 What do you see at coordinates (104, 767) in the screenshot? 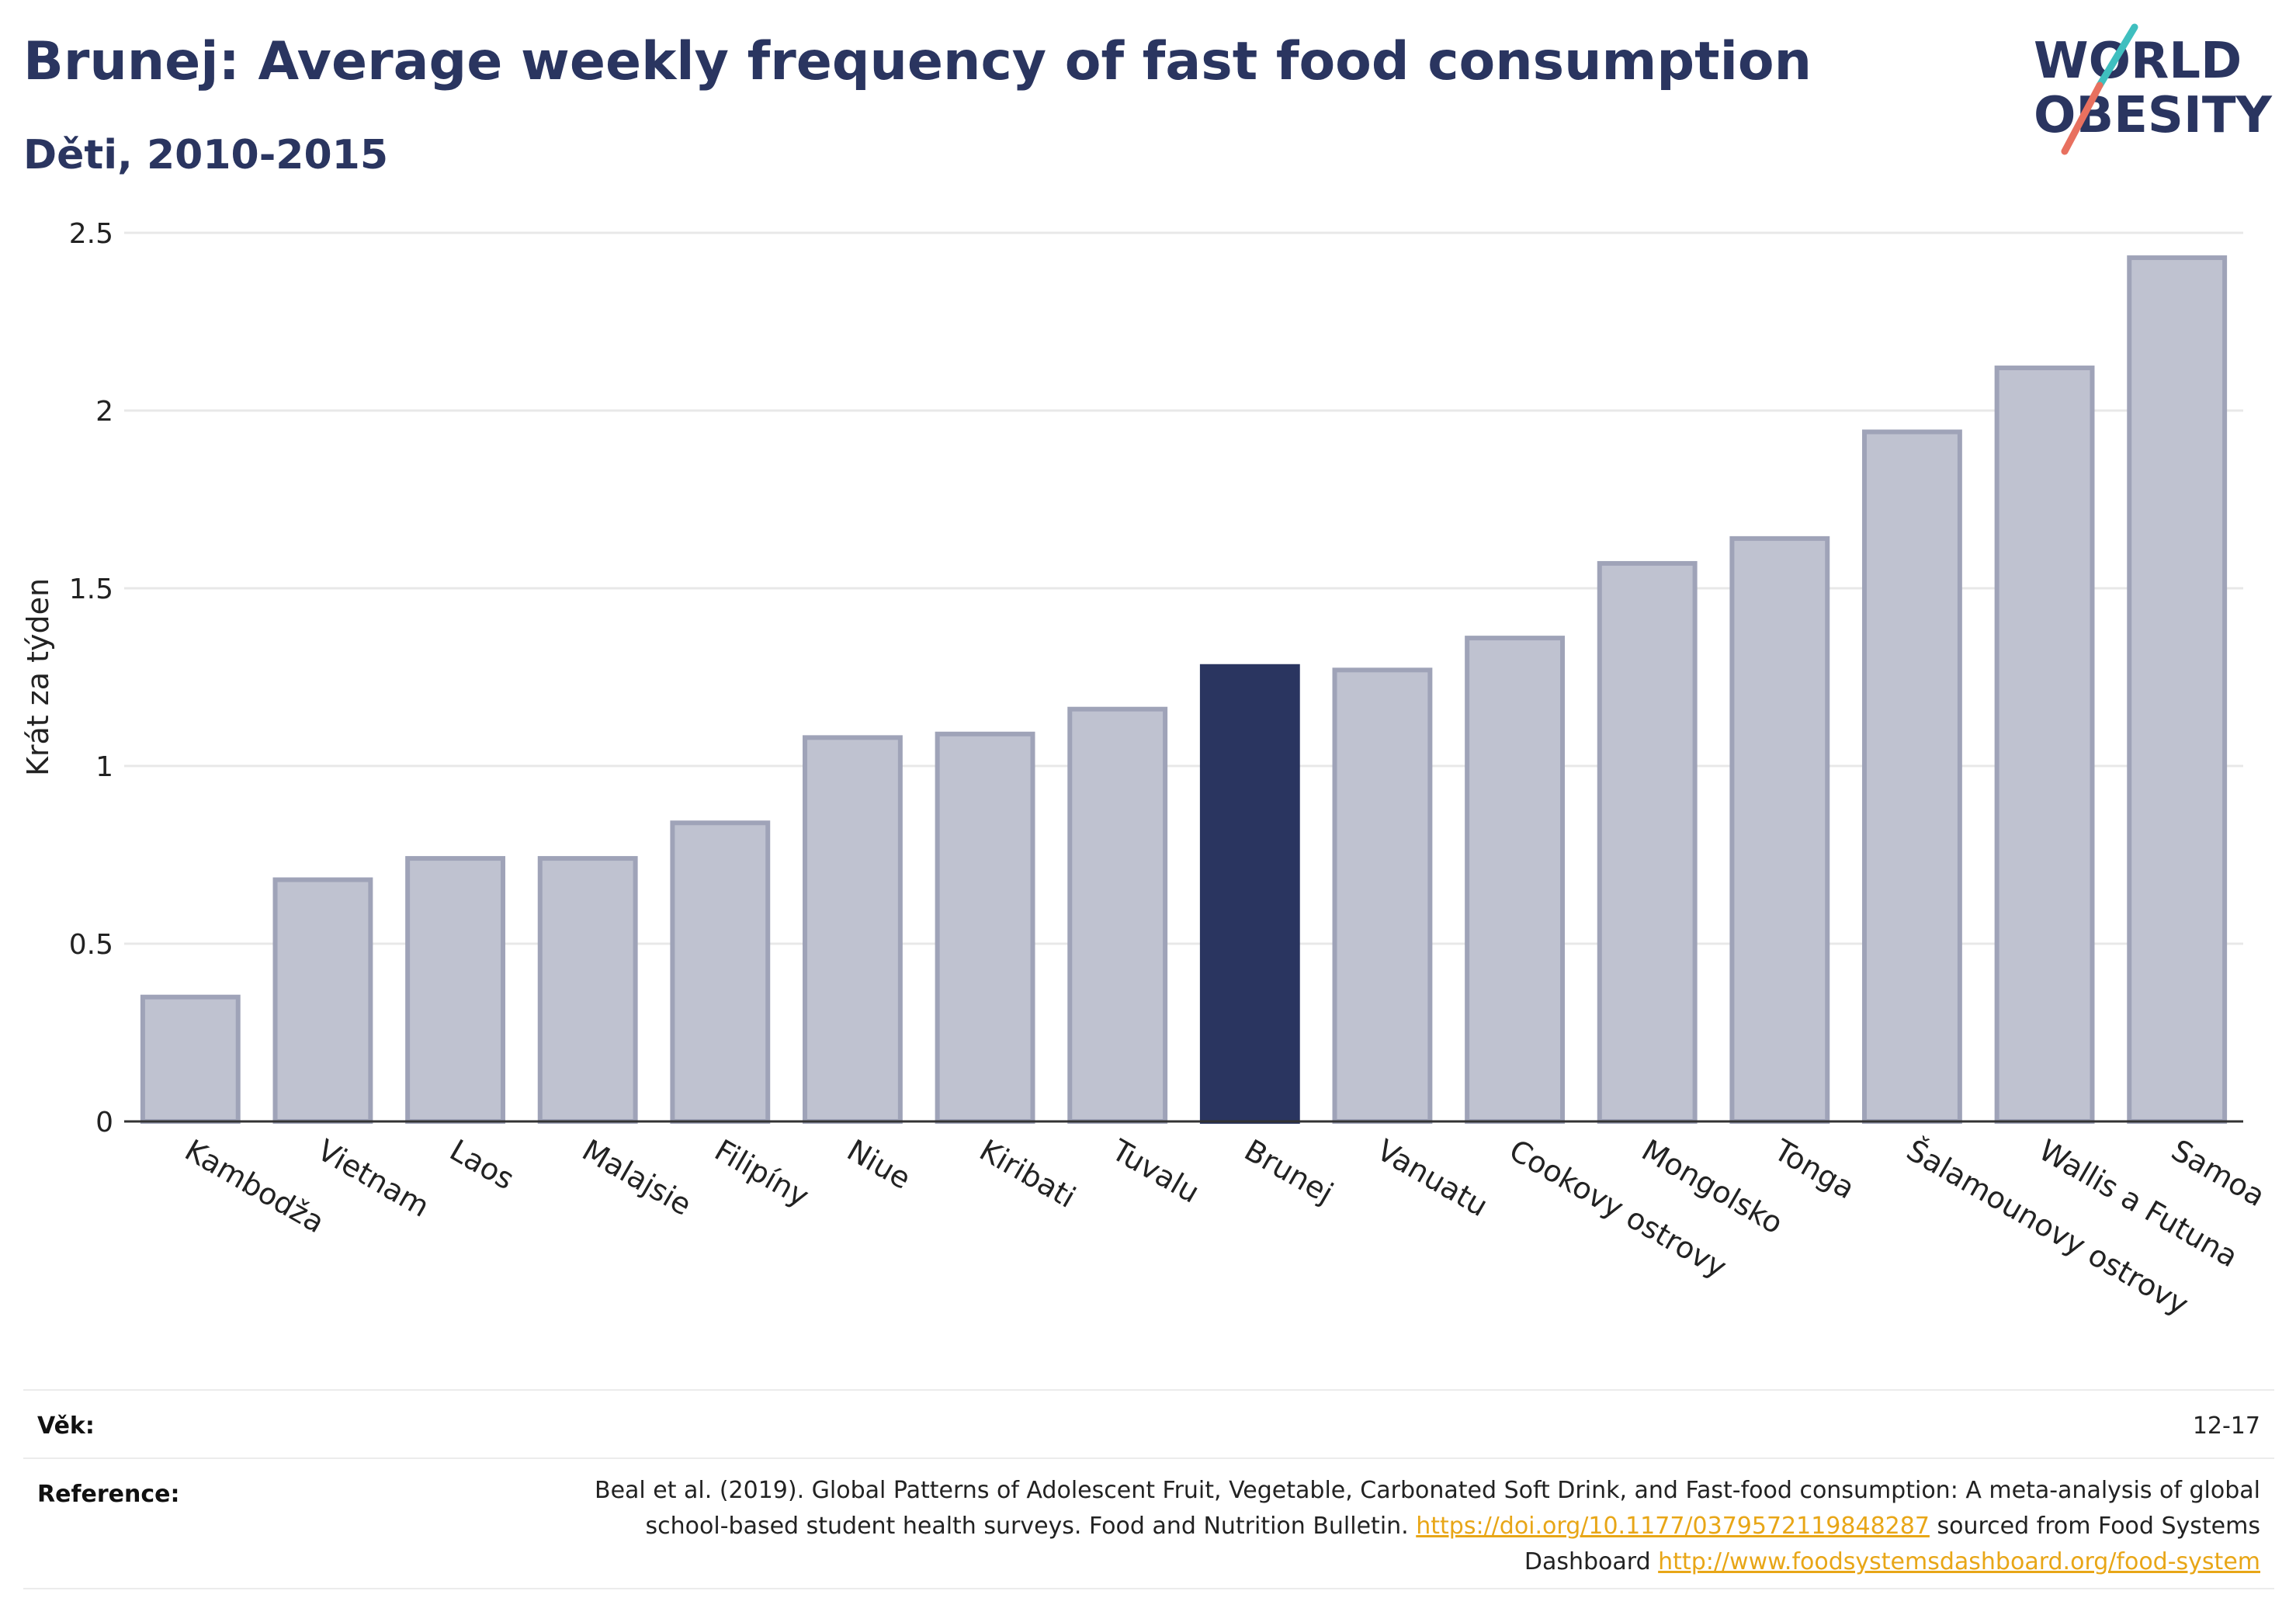
I see `y-tick-label: 1` at bounding box center [104, 767].